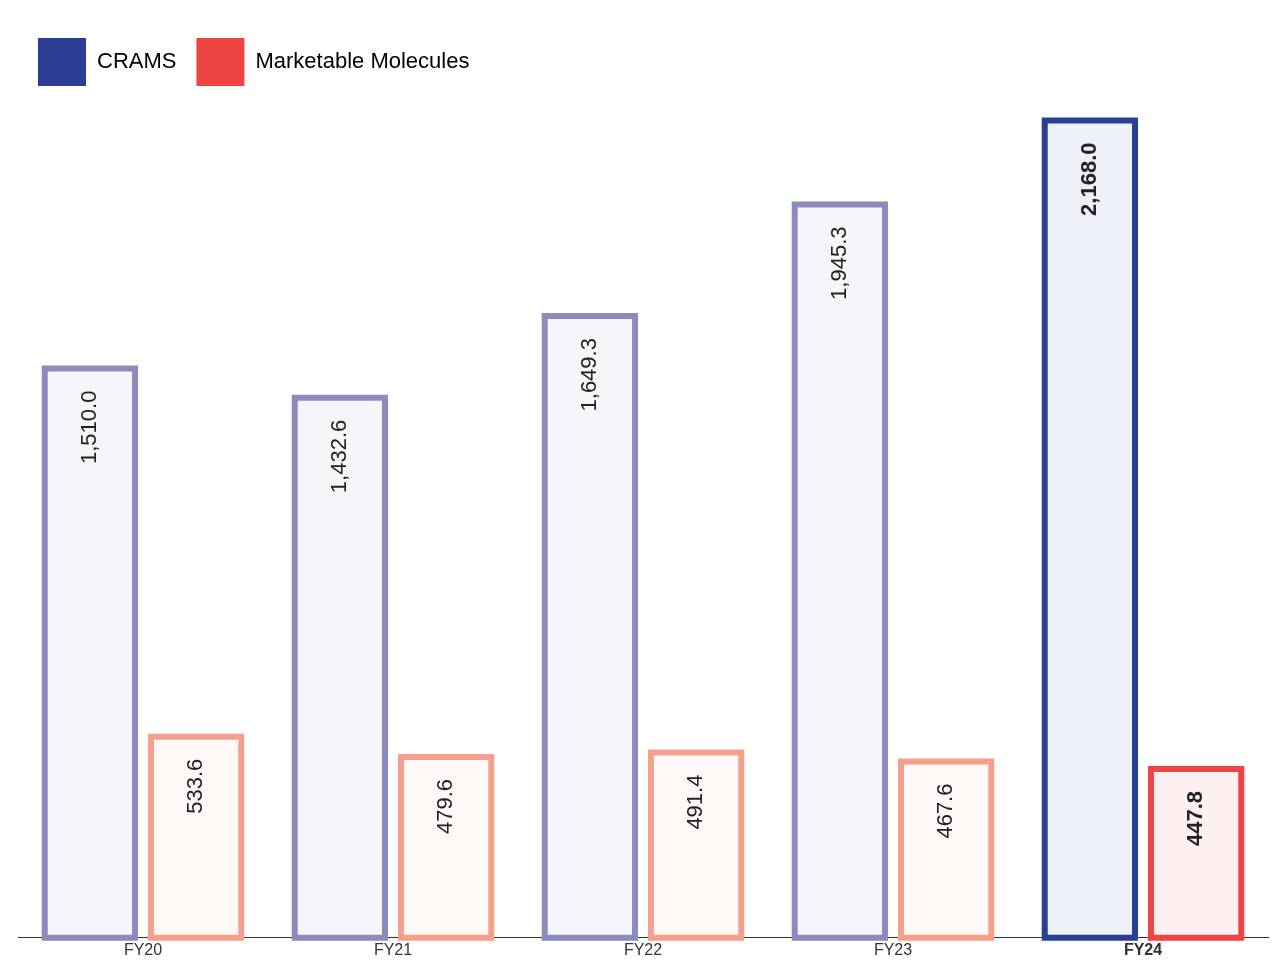 This screenshot has height=975, width=1288. Describe the element at coordinates (1195, 818) in the screenshot. I see `data-label: 447.8` at that location.